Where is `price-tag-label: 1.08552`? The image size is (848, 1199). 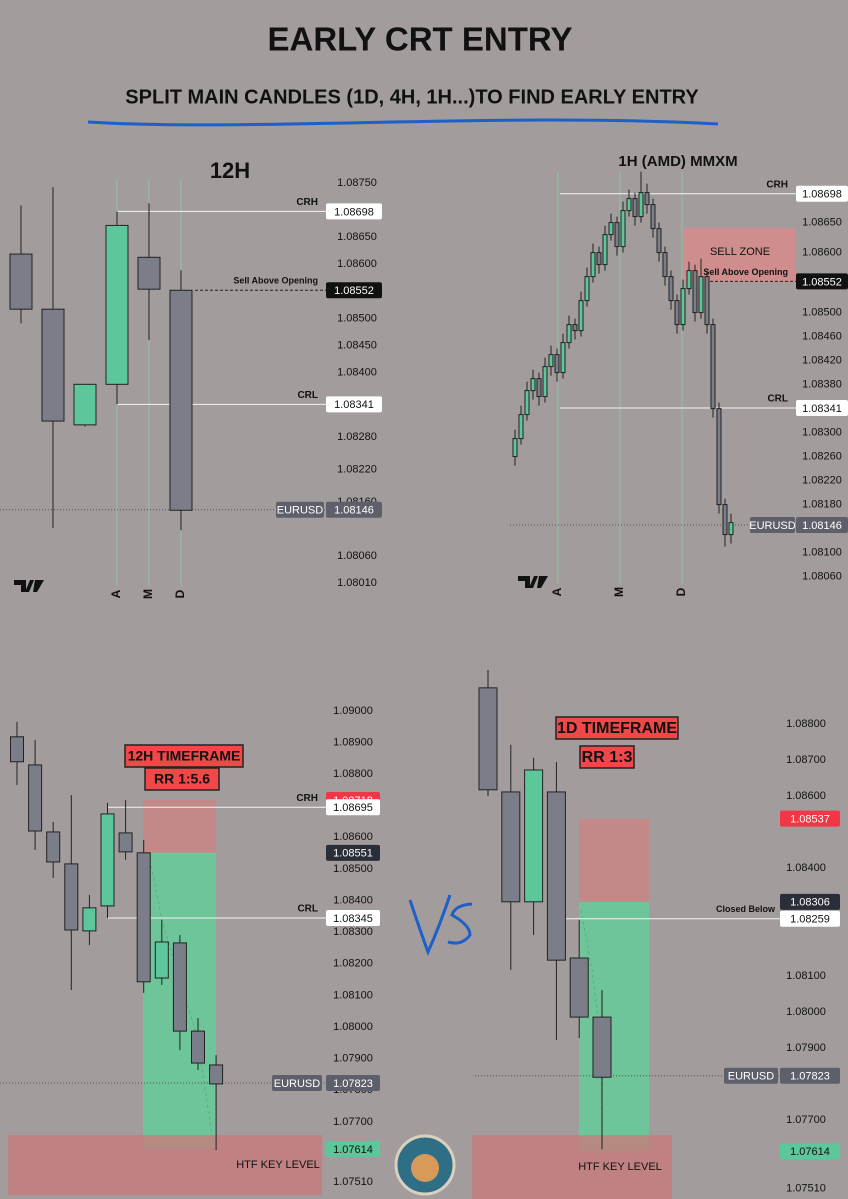
price-tag-label: 1.08552 is located at coordinates (822, 282).